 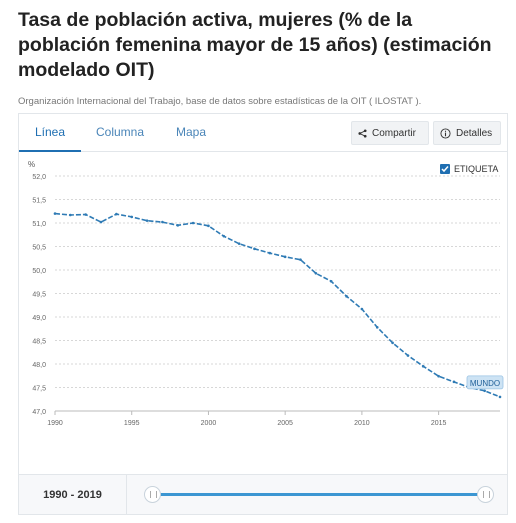 What do you see at coordinates (362, 133) in the screenshot?
I see `share-icon` at bounding box center [362, 133].